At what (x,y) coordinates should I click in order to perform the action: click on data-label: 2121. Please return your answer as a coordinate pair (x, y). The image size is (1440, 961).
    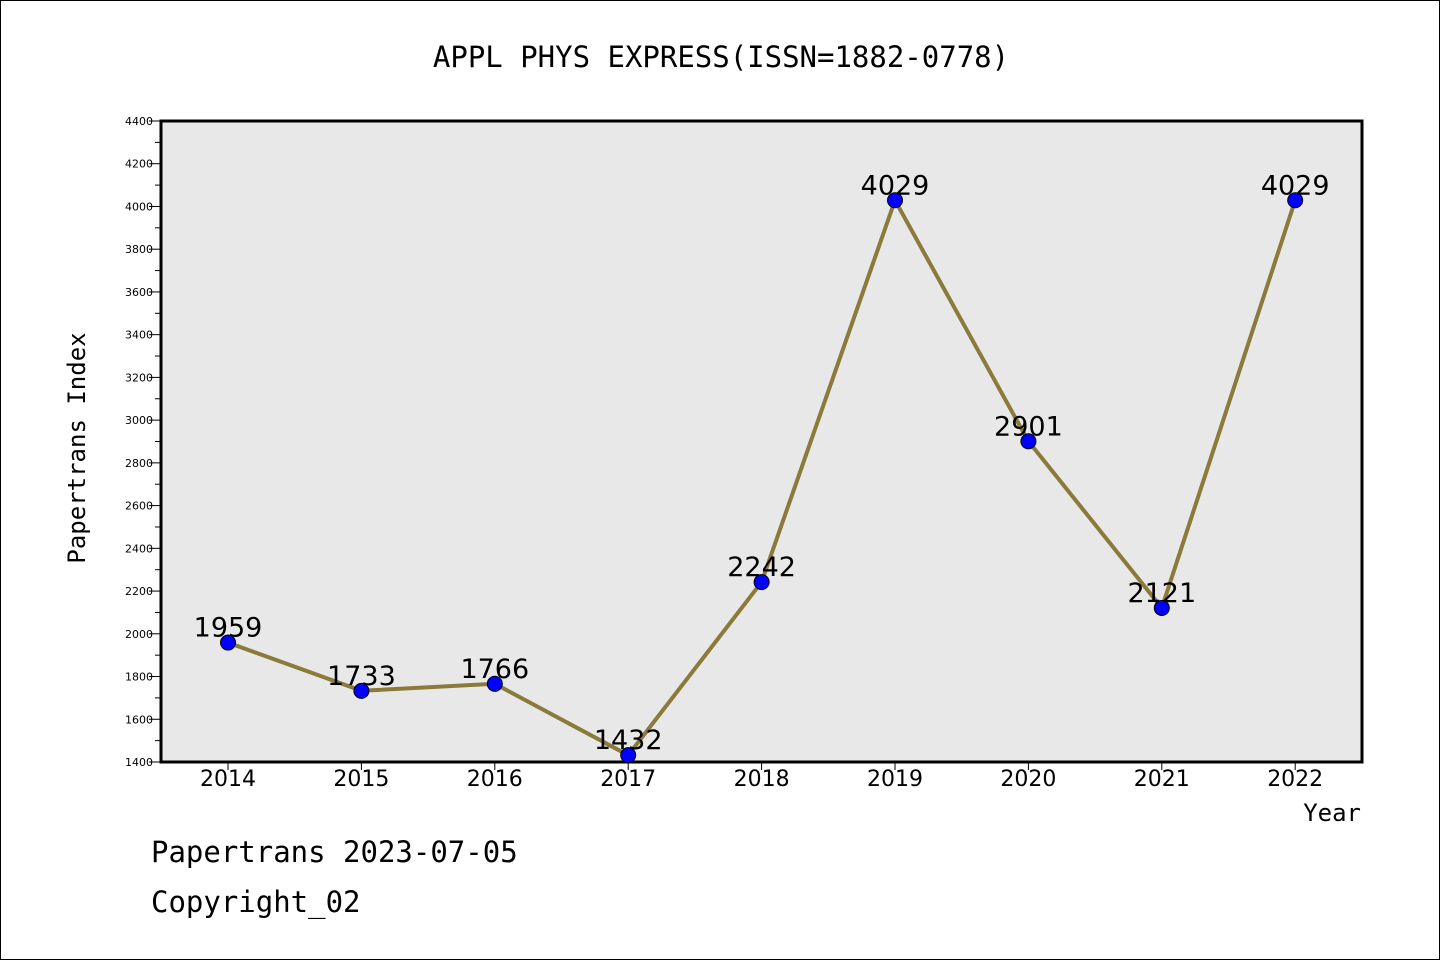
    Looking at the image, I should click on (1161, 593).